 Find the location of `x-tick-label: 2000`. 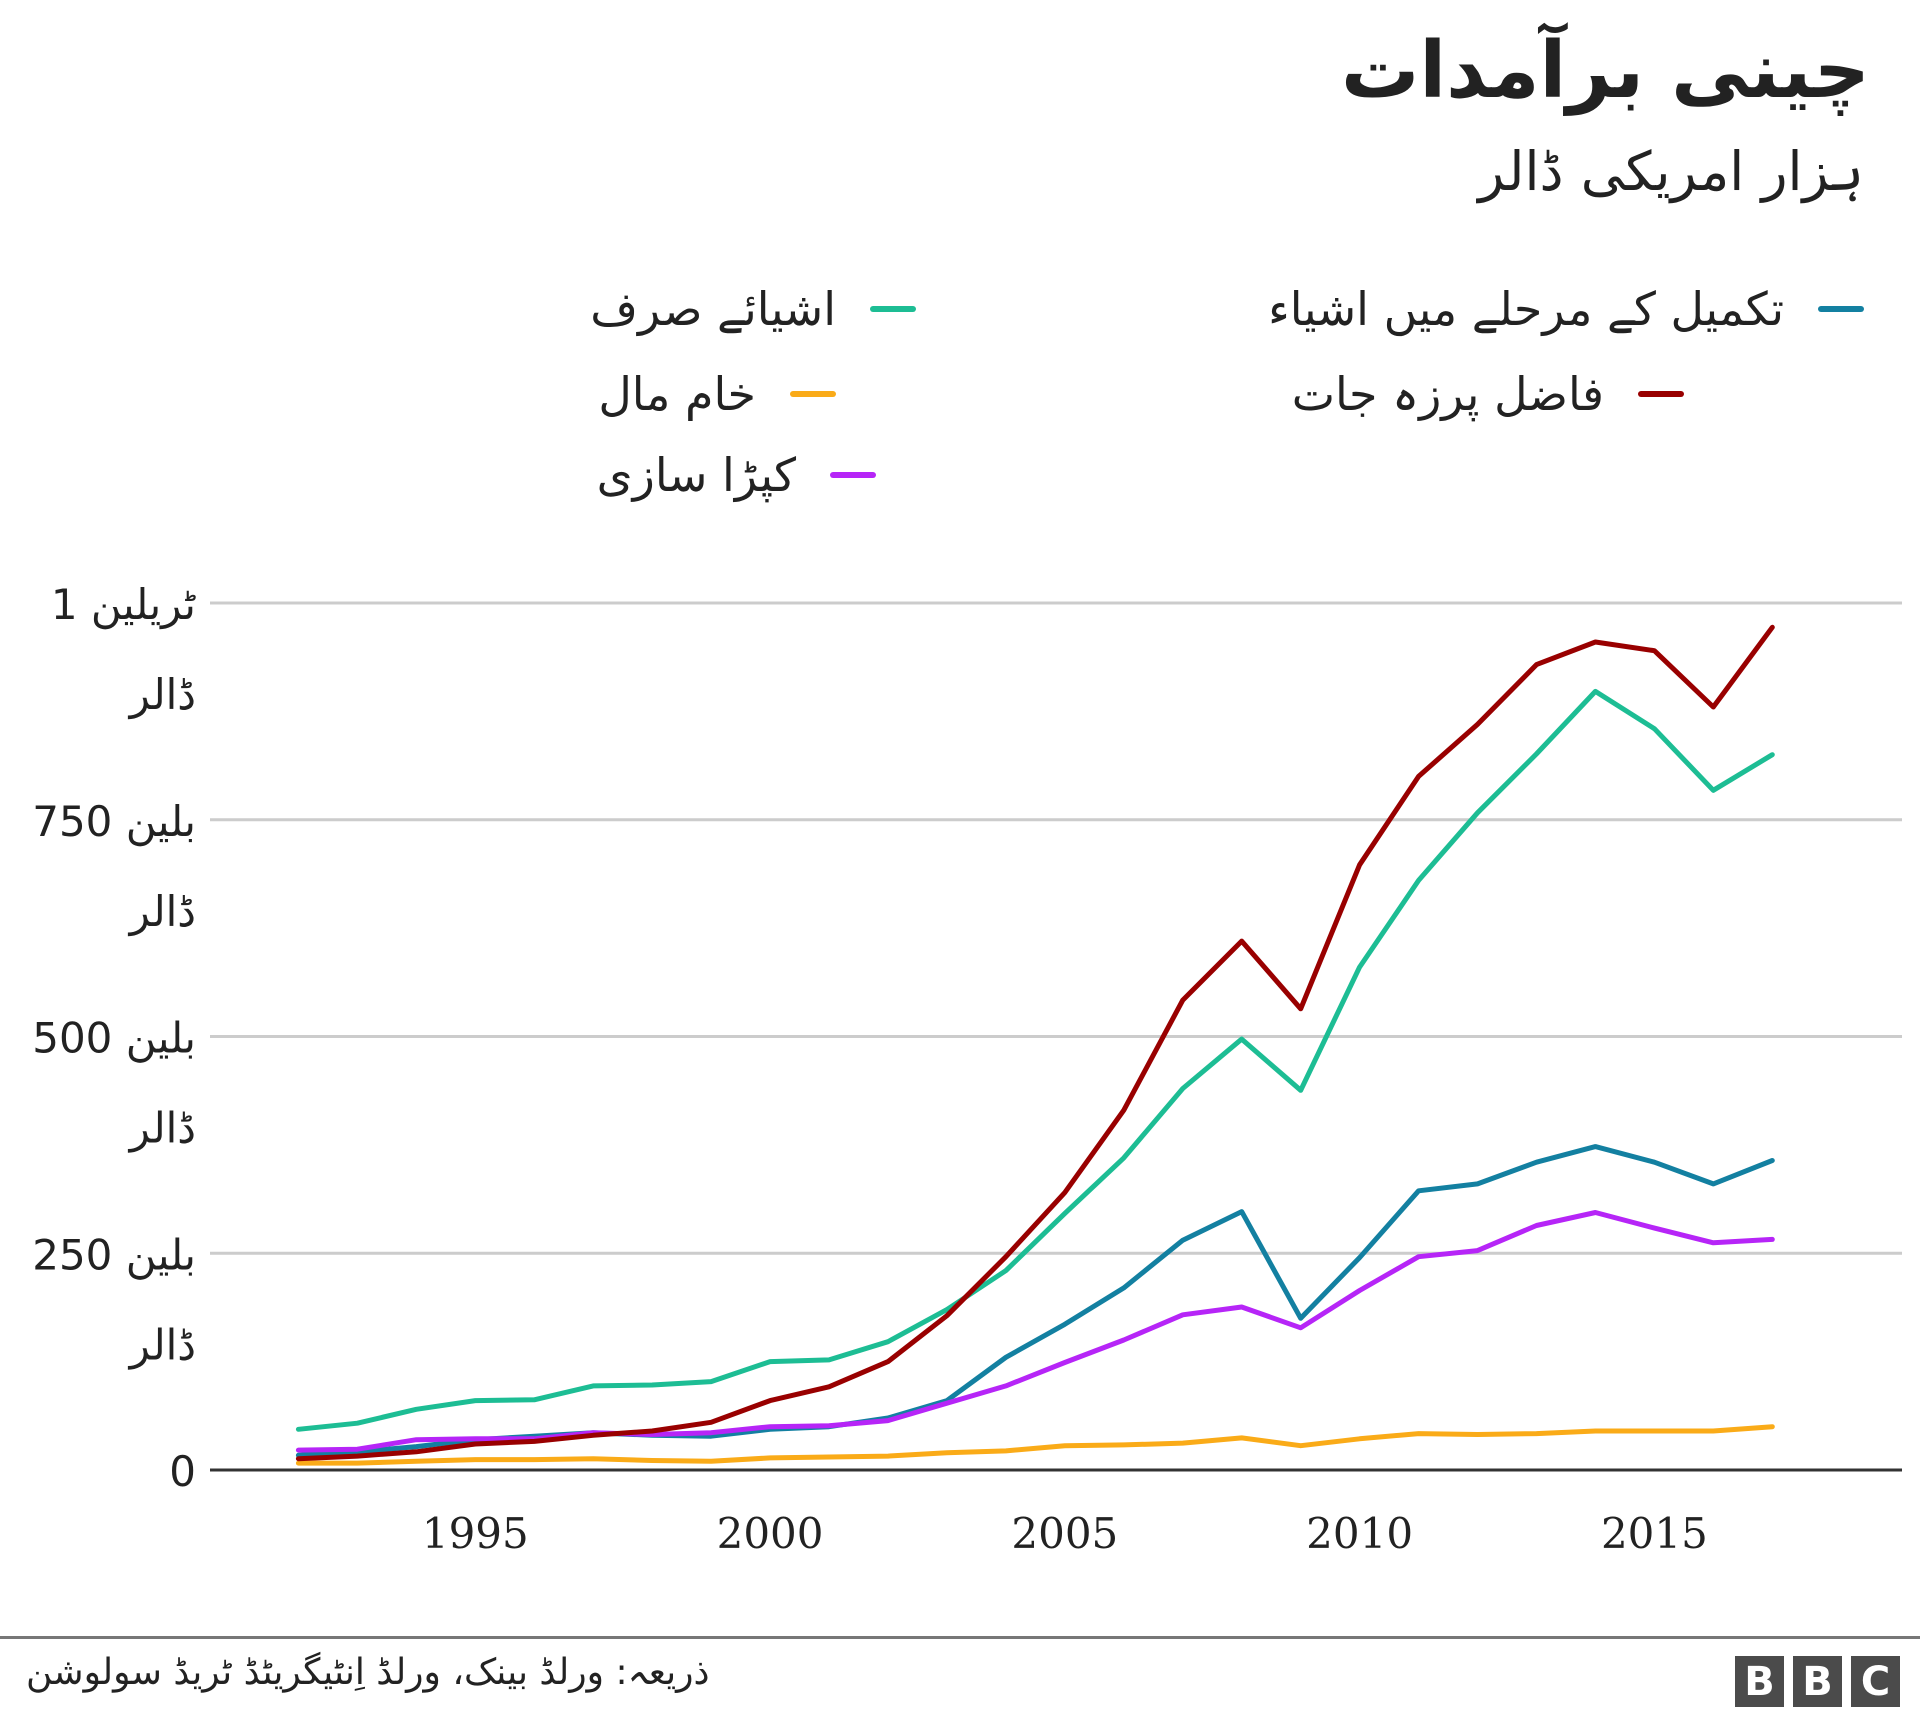

x-tick-label: 2000 is located at coordinates (770, 1533).